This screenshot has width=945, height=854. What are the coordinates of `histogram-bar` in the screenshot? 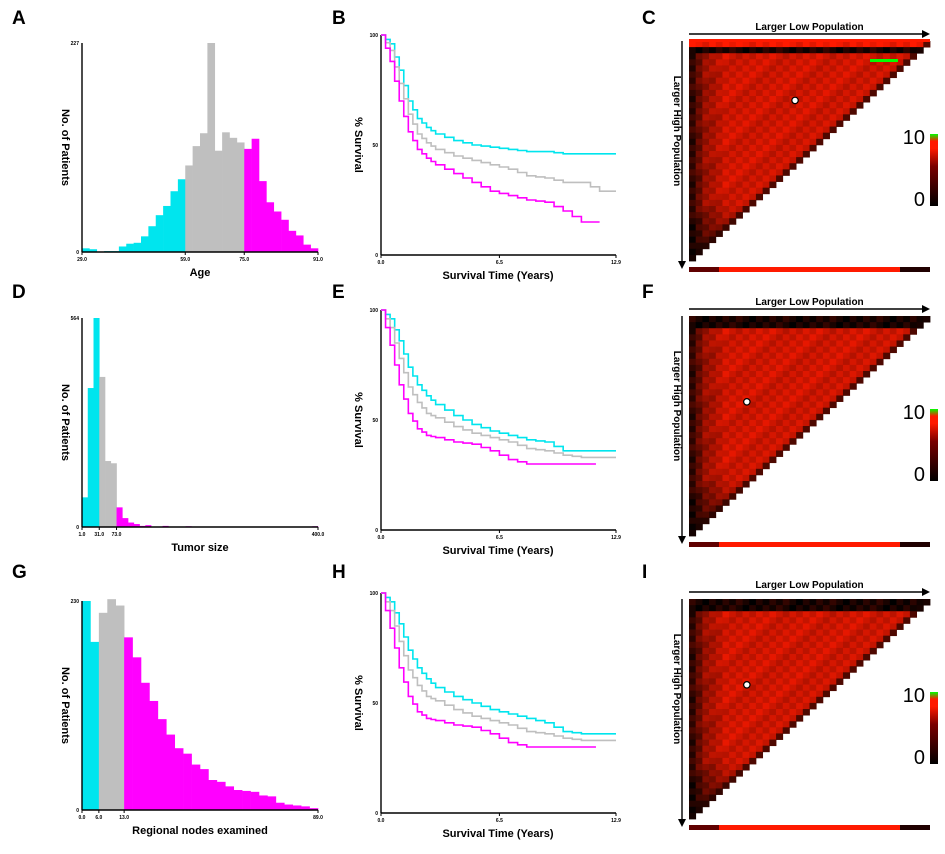 It's located at (153, 755).